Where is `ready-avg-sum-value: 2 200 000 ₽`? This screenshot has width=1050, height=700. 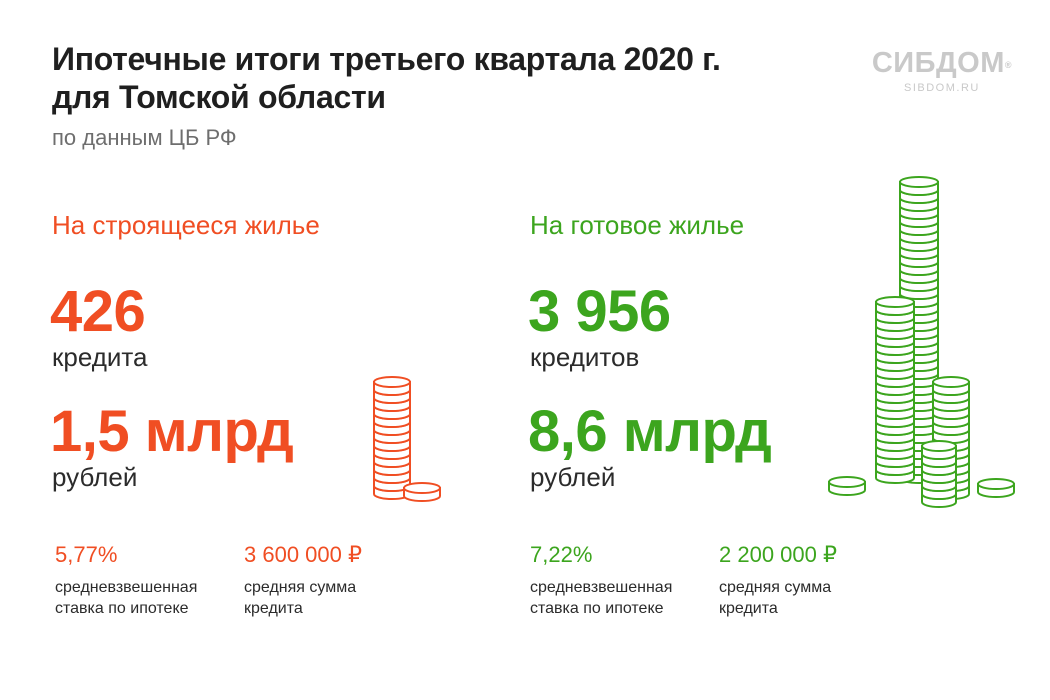
ready-avg-sum-value: 2 200 000 ₽ is located at coordinates (778, 554).